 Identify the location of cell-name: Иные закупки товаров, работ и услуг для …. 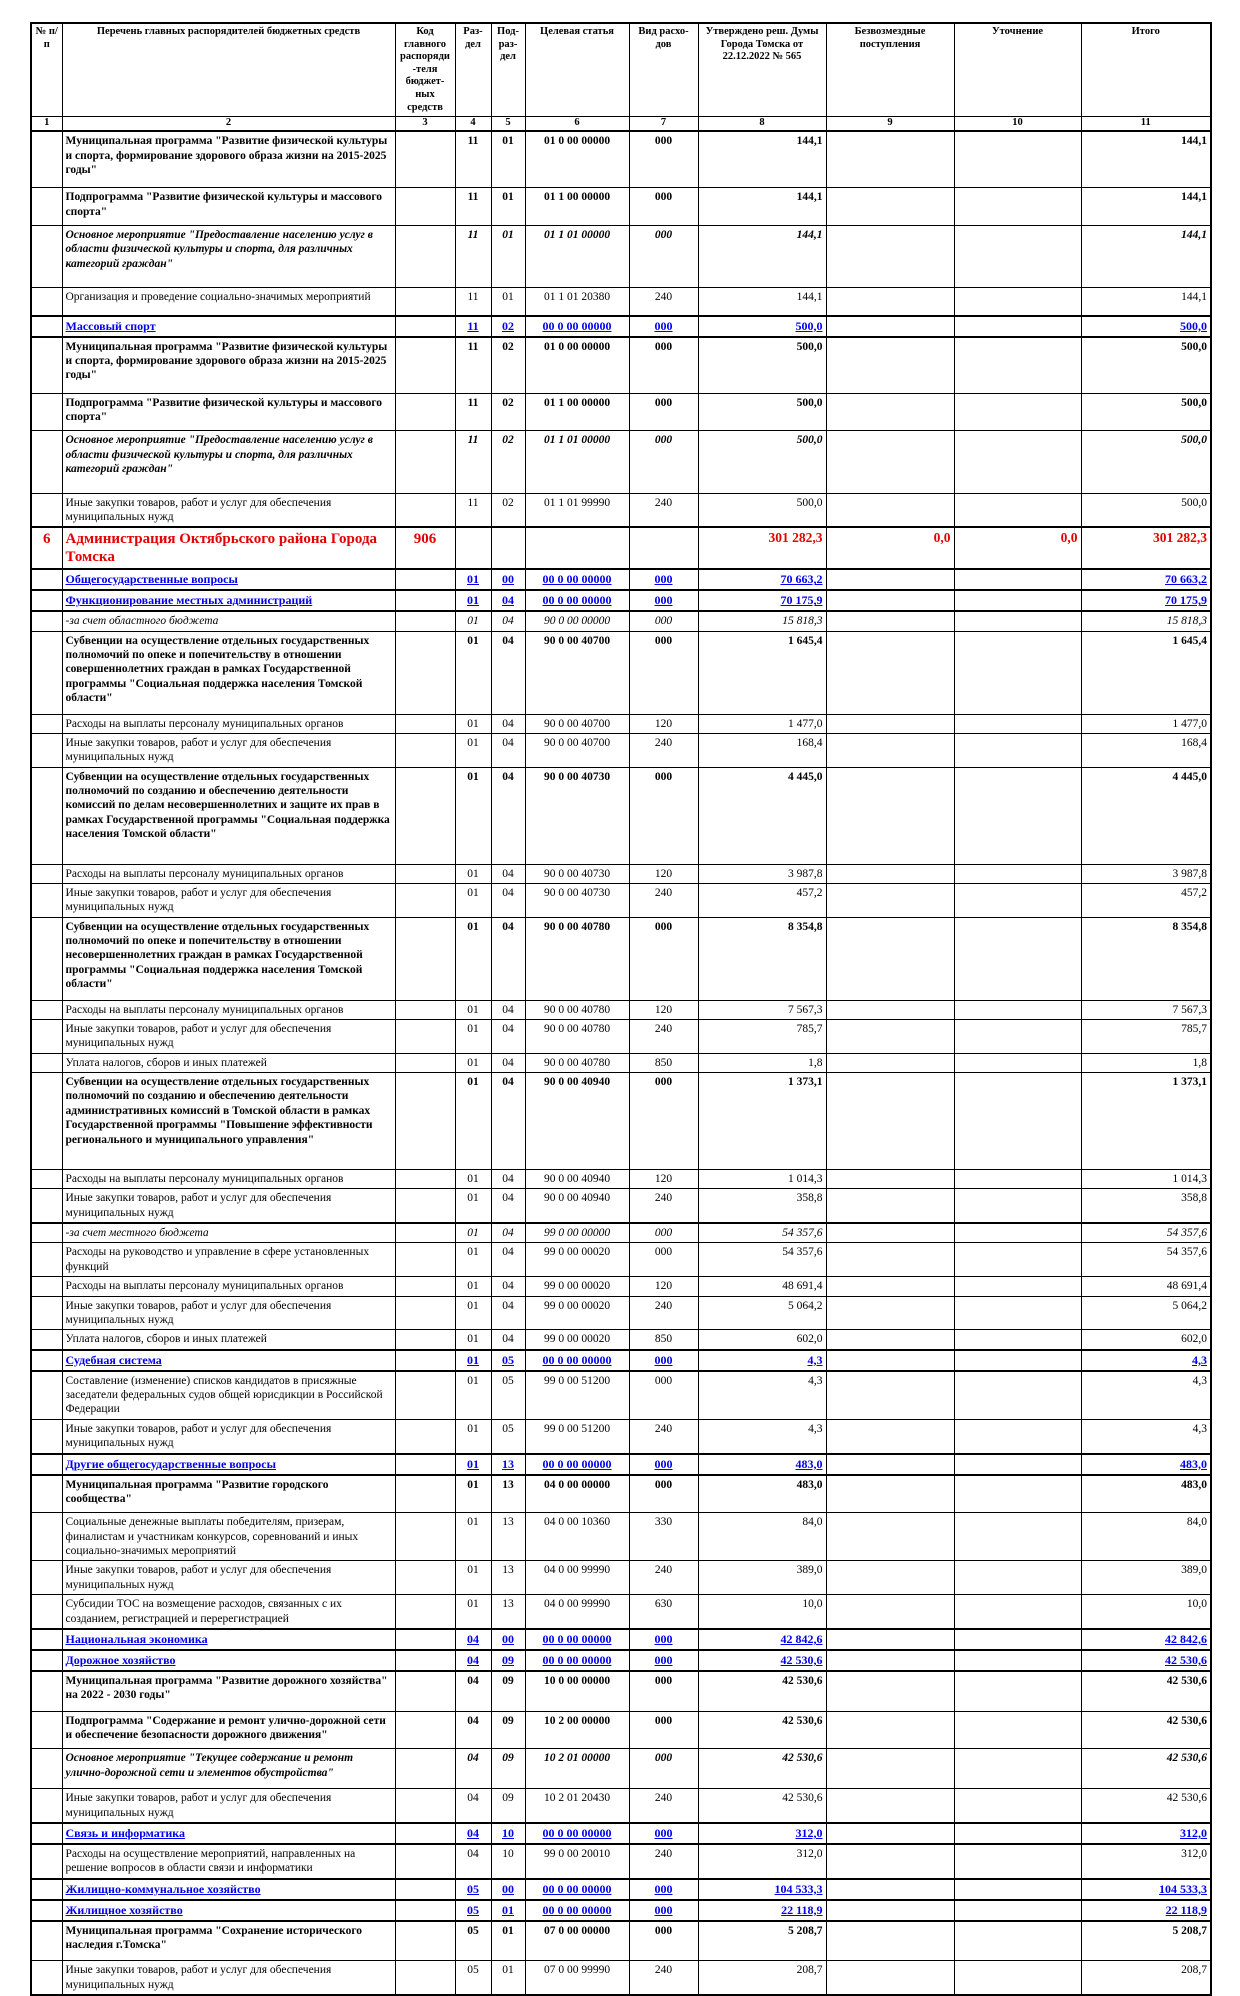
(228, 1036).